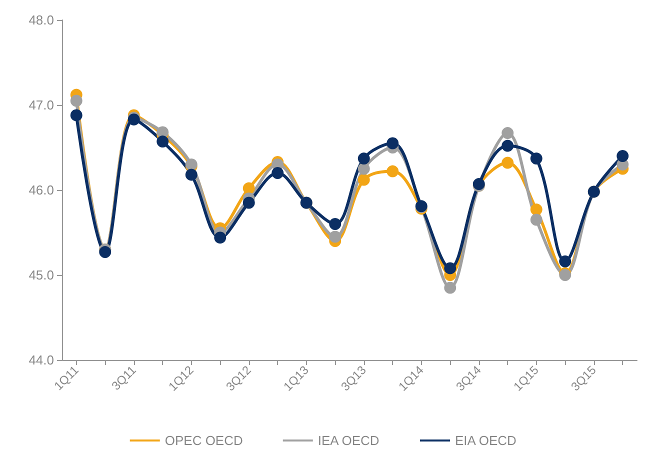 Image resolution: width=647 pixels, height=452 pixels. What do you see at coordinates (41, 105) in the screenshot?
I see `y-tick-label: 47.0` at bounding box center [41, 105].